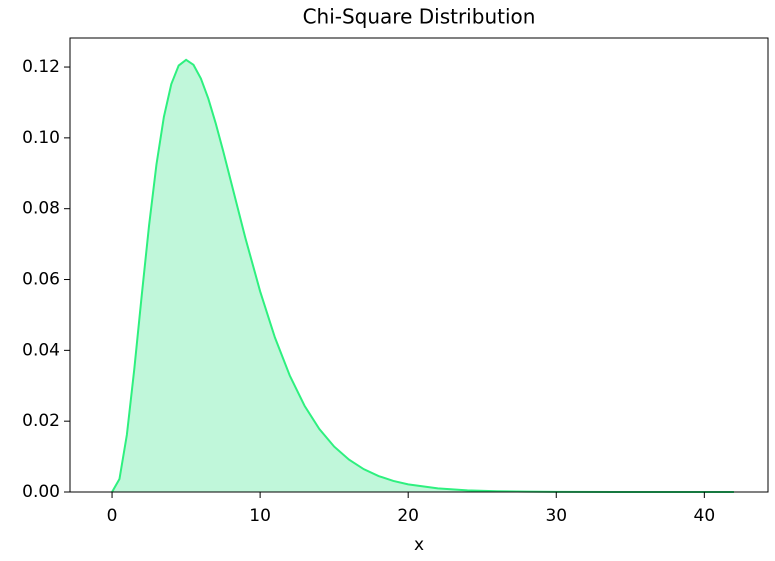 The height and width of the screenshot is (561, 775). I want to click on x-tick-label: 0, so click(112, 516).